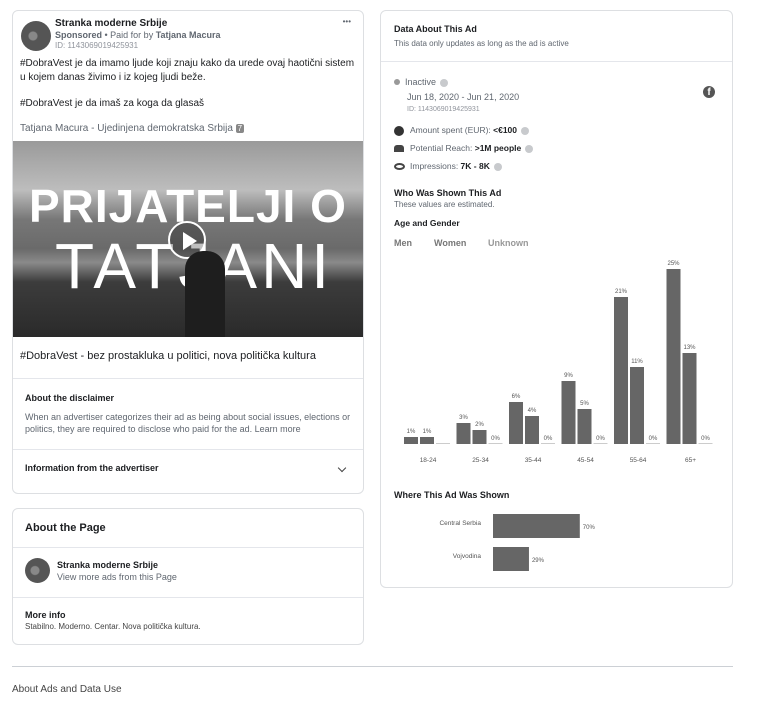 The width and height of the screenshot is (768, 705). What do you see at coordinates (428, 460) in the screenshot?
I see `x-tick-label: 18-24` at bounding box center [428, 460].